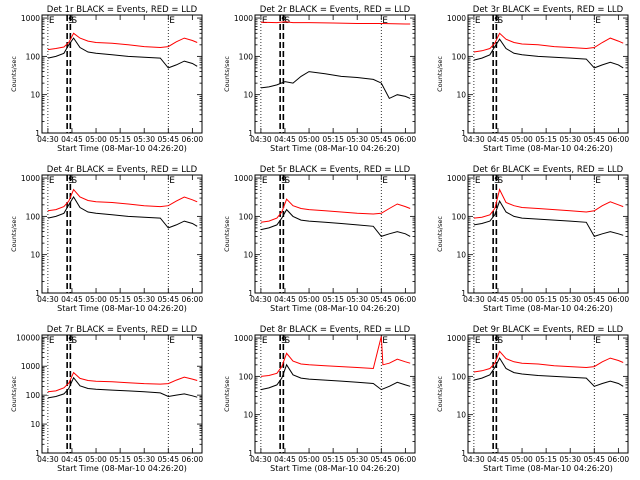  What do you see at coordinates (548, 10) in the screenshot?
I see `chart-title: Det 3r BLACK = Events, RED = LLD` at bounding box center [548, 10].